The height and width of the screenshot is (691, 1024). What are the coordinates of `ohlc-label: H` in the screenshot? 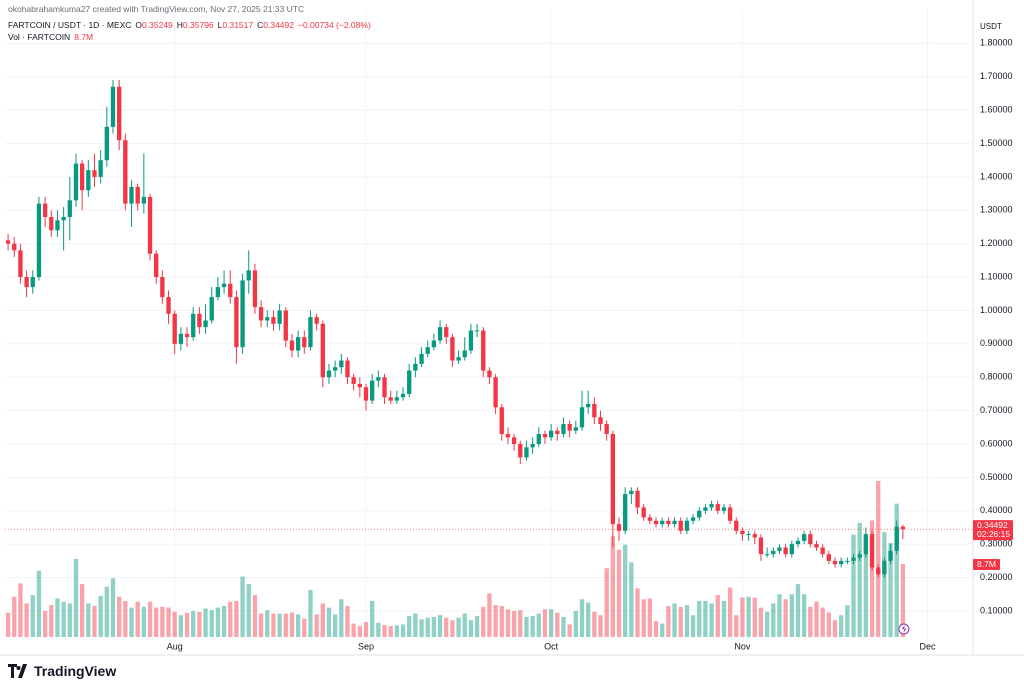 It's located at (179, 25).